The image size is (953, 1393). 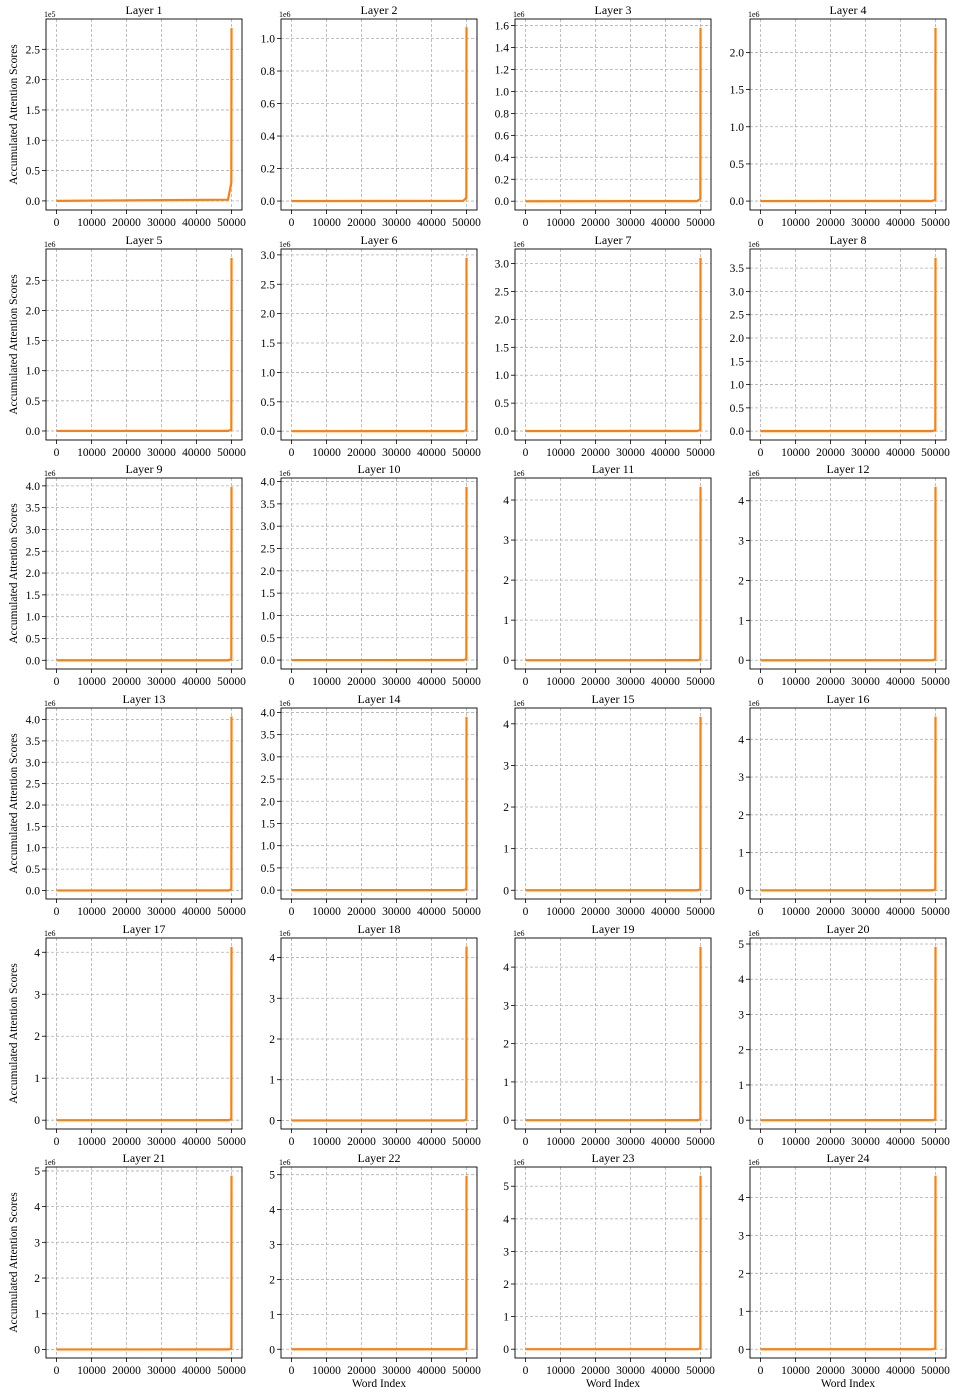 I want to click on x-axis-label: Word Index, so click(x=379, y=1384).